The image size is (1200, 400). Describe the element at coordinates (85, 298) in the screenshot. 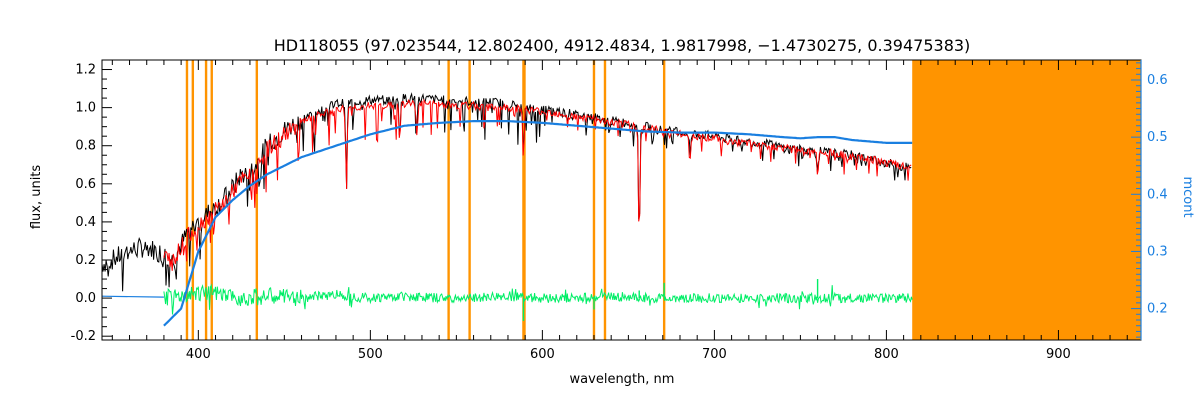

I see `y-tick-label-0: 0.0` at that location.